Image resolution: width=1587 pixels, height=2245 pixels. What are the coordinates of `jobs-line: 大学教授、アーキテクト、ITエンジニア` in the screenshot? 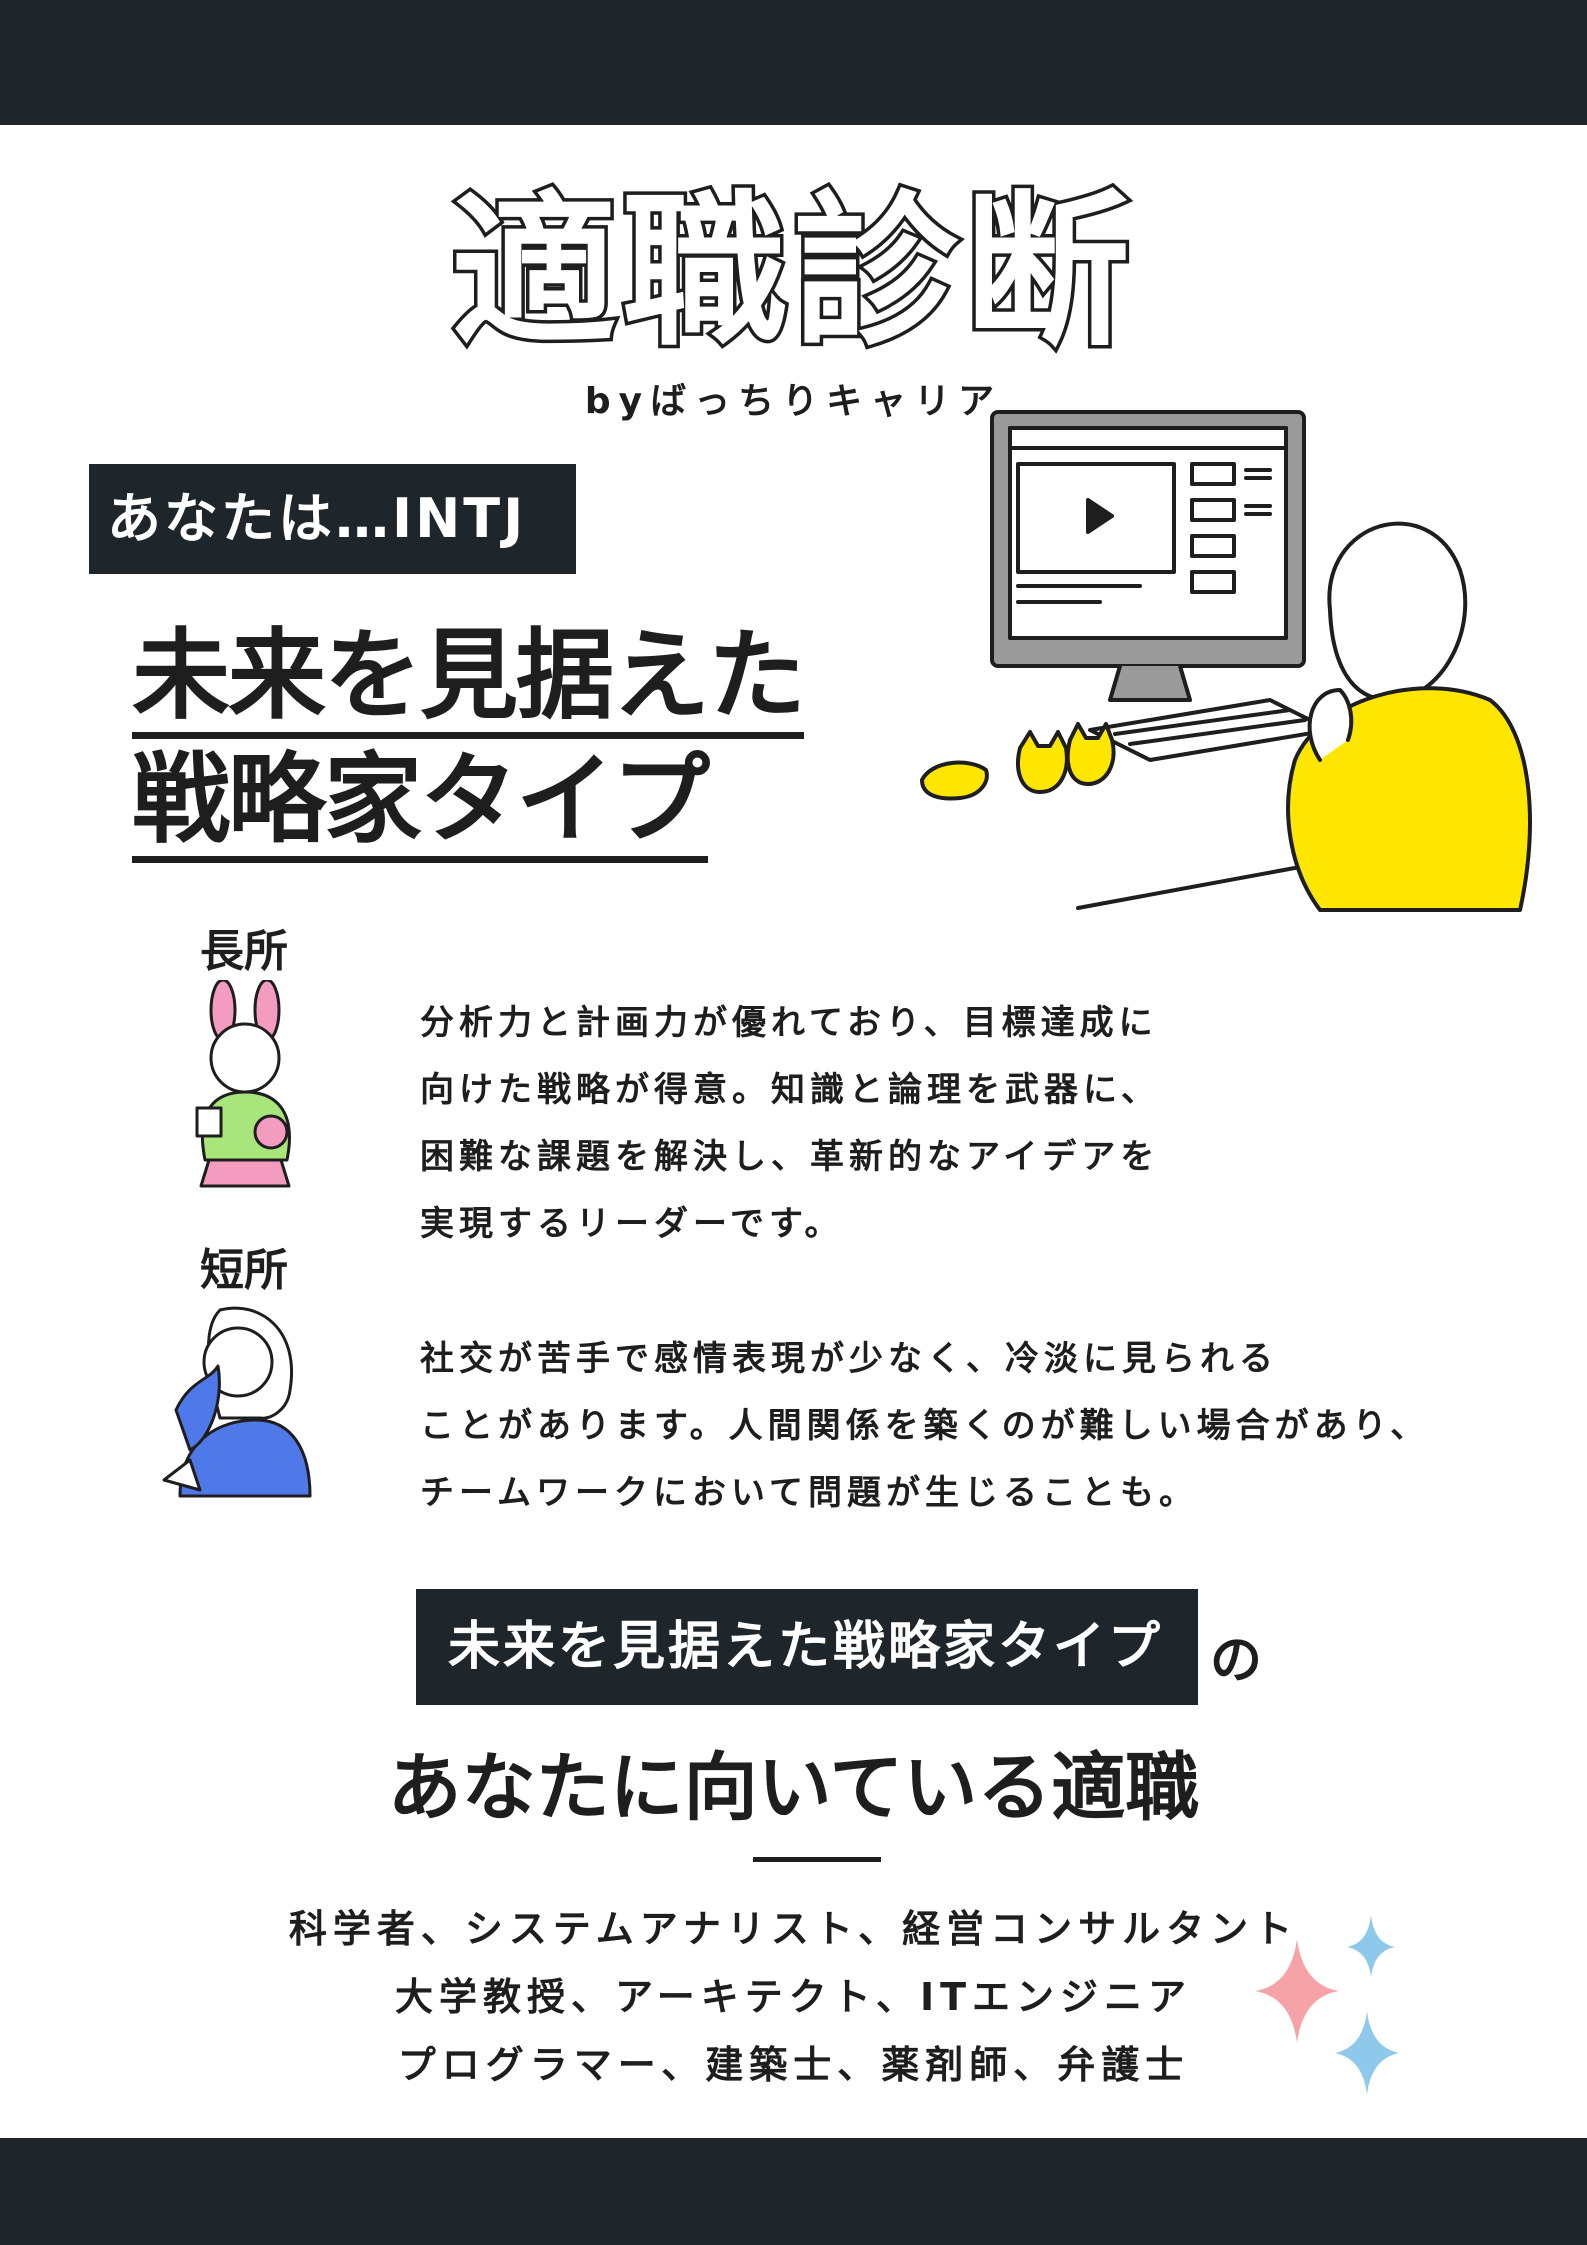 It's located at (793, 1997).